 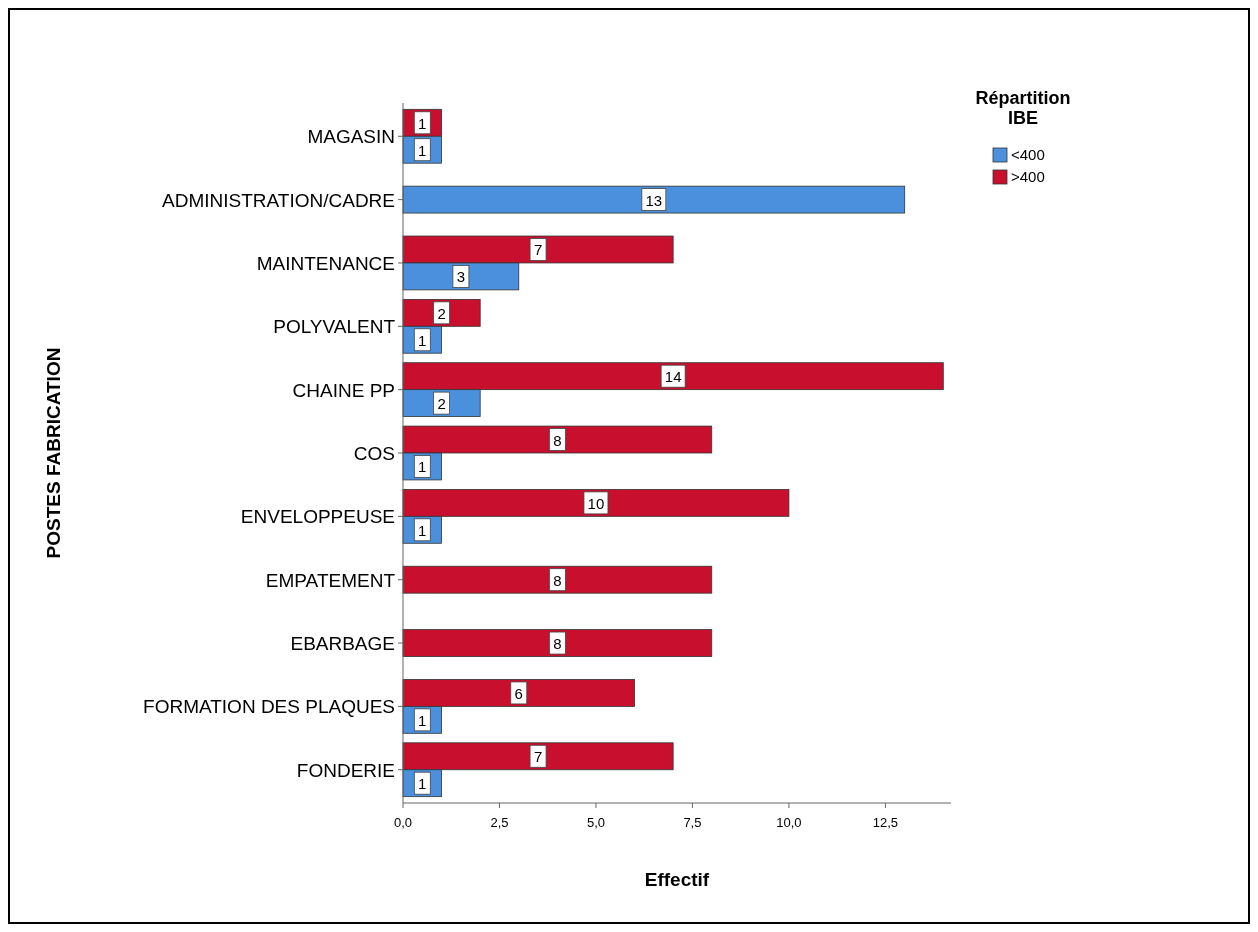 I want to click on y-tick-label: COS, so click(x=374, y=453).